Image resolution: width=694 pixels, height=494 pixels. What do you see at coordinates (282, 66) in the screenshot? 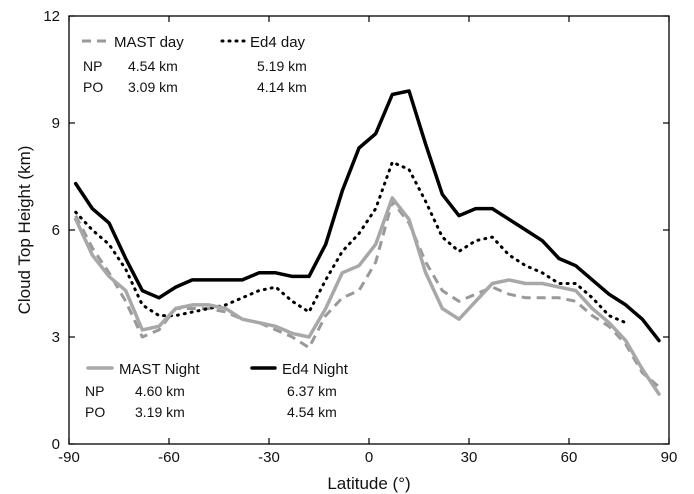
I see `stat-value: 5.19 km` at bounding box center [282, 66].